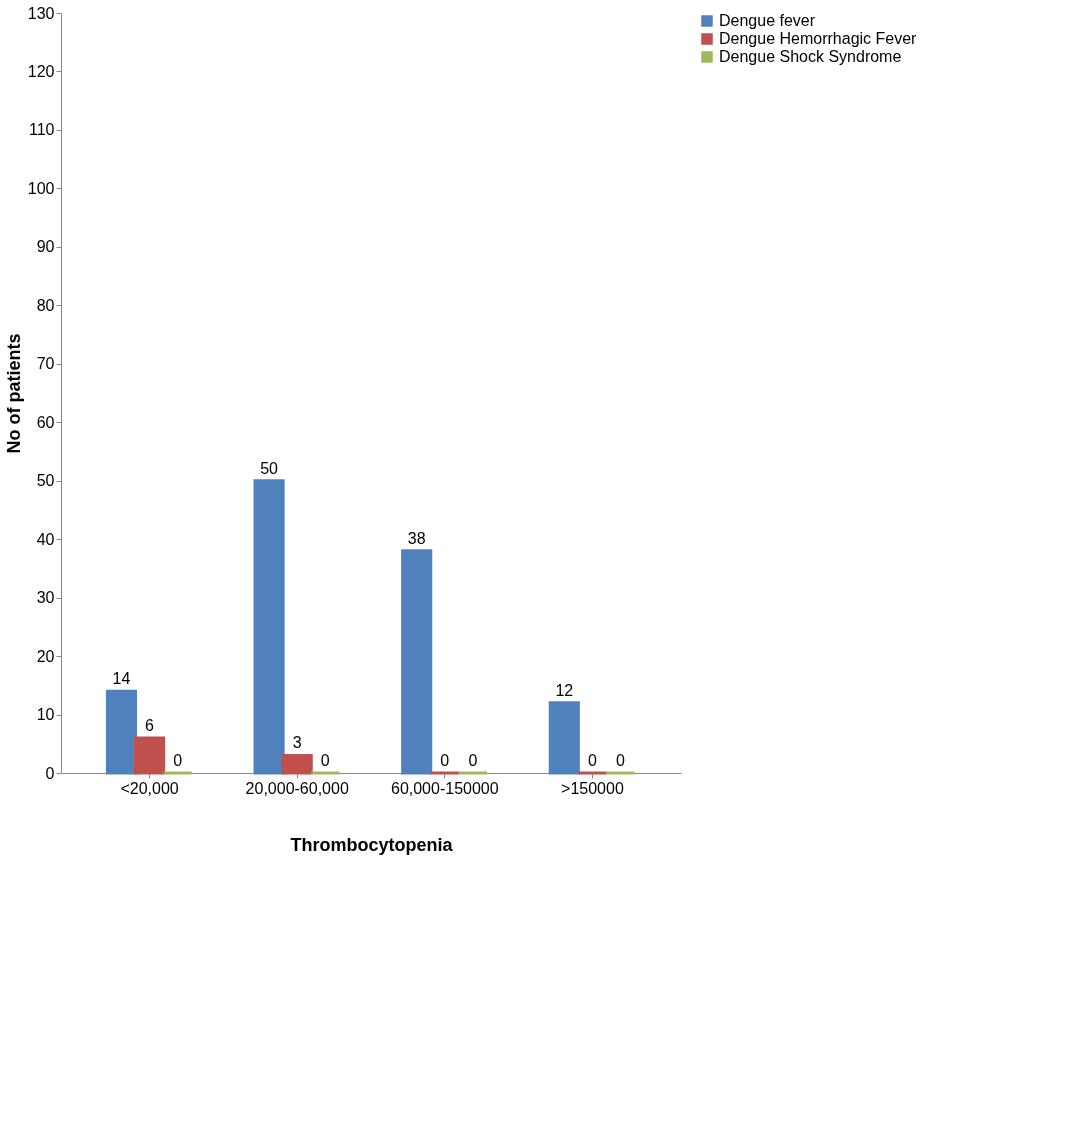 Image resolution: width=1089 pixels, height=1133 pixels. Describe the element at coordinates (45, 656) in the screenshot. I see `y-tick-label: 20` at that location.